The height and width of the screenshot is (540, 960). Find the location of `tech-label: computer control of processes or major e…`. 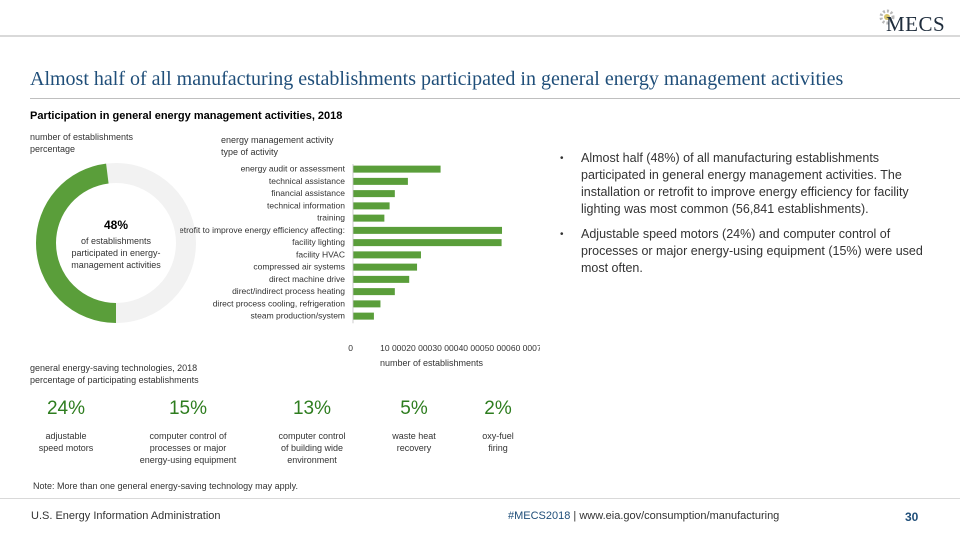

tech-label: computer control of processes or major e… is located at coordinates (188, 448).